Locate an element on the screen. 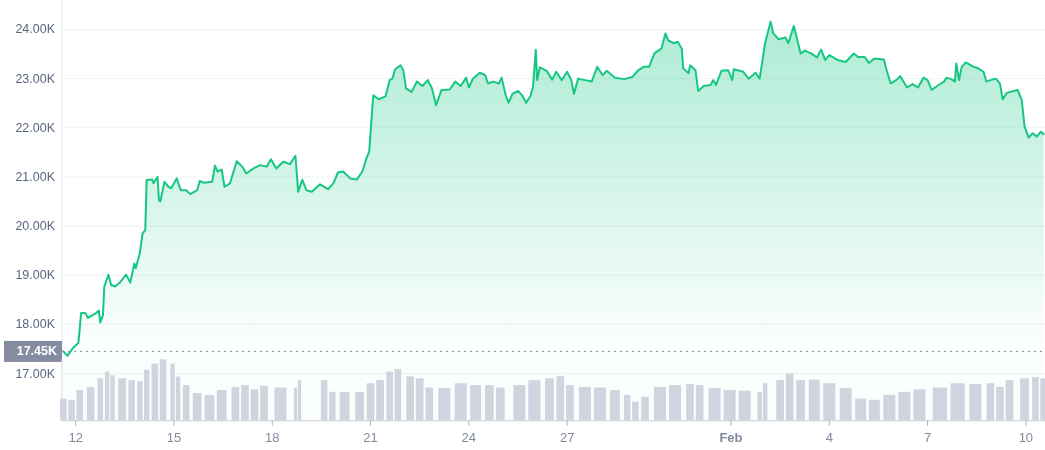 This screenshot has height=450, width=1045. x-tick-label: 7 is located at coordinates (927, 438).